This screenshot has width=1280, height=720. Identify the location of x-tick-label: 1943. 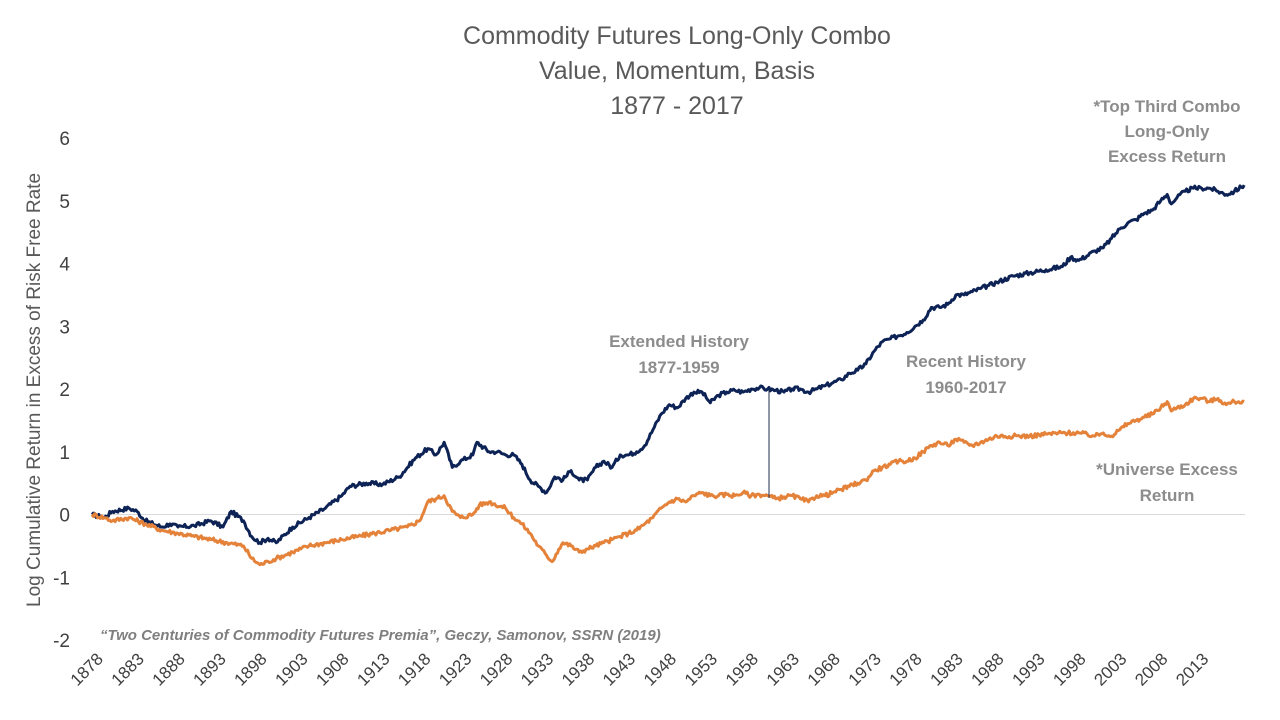
(619, 669).